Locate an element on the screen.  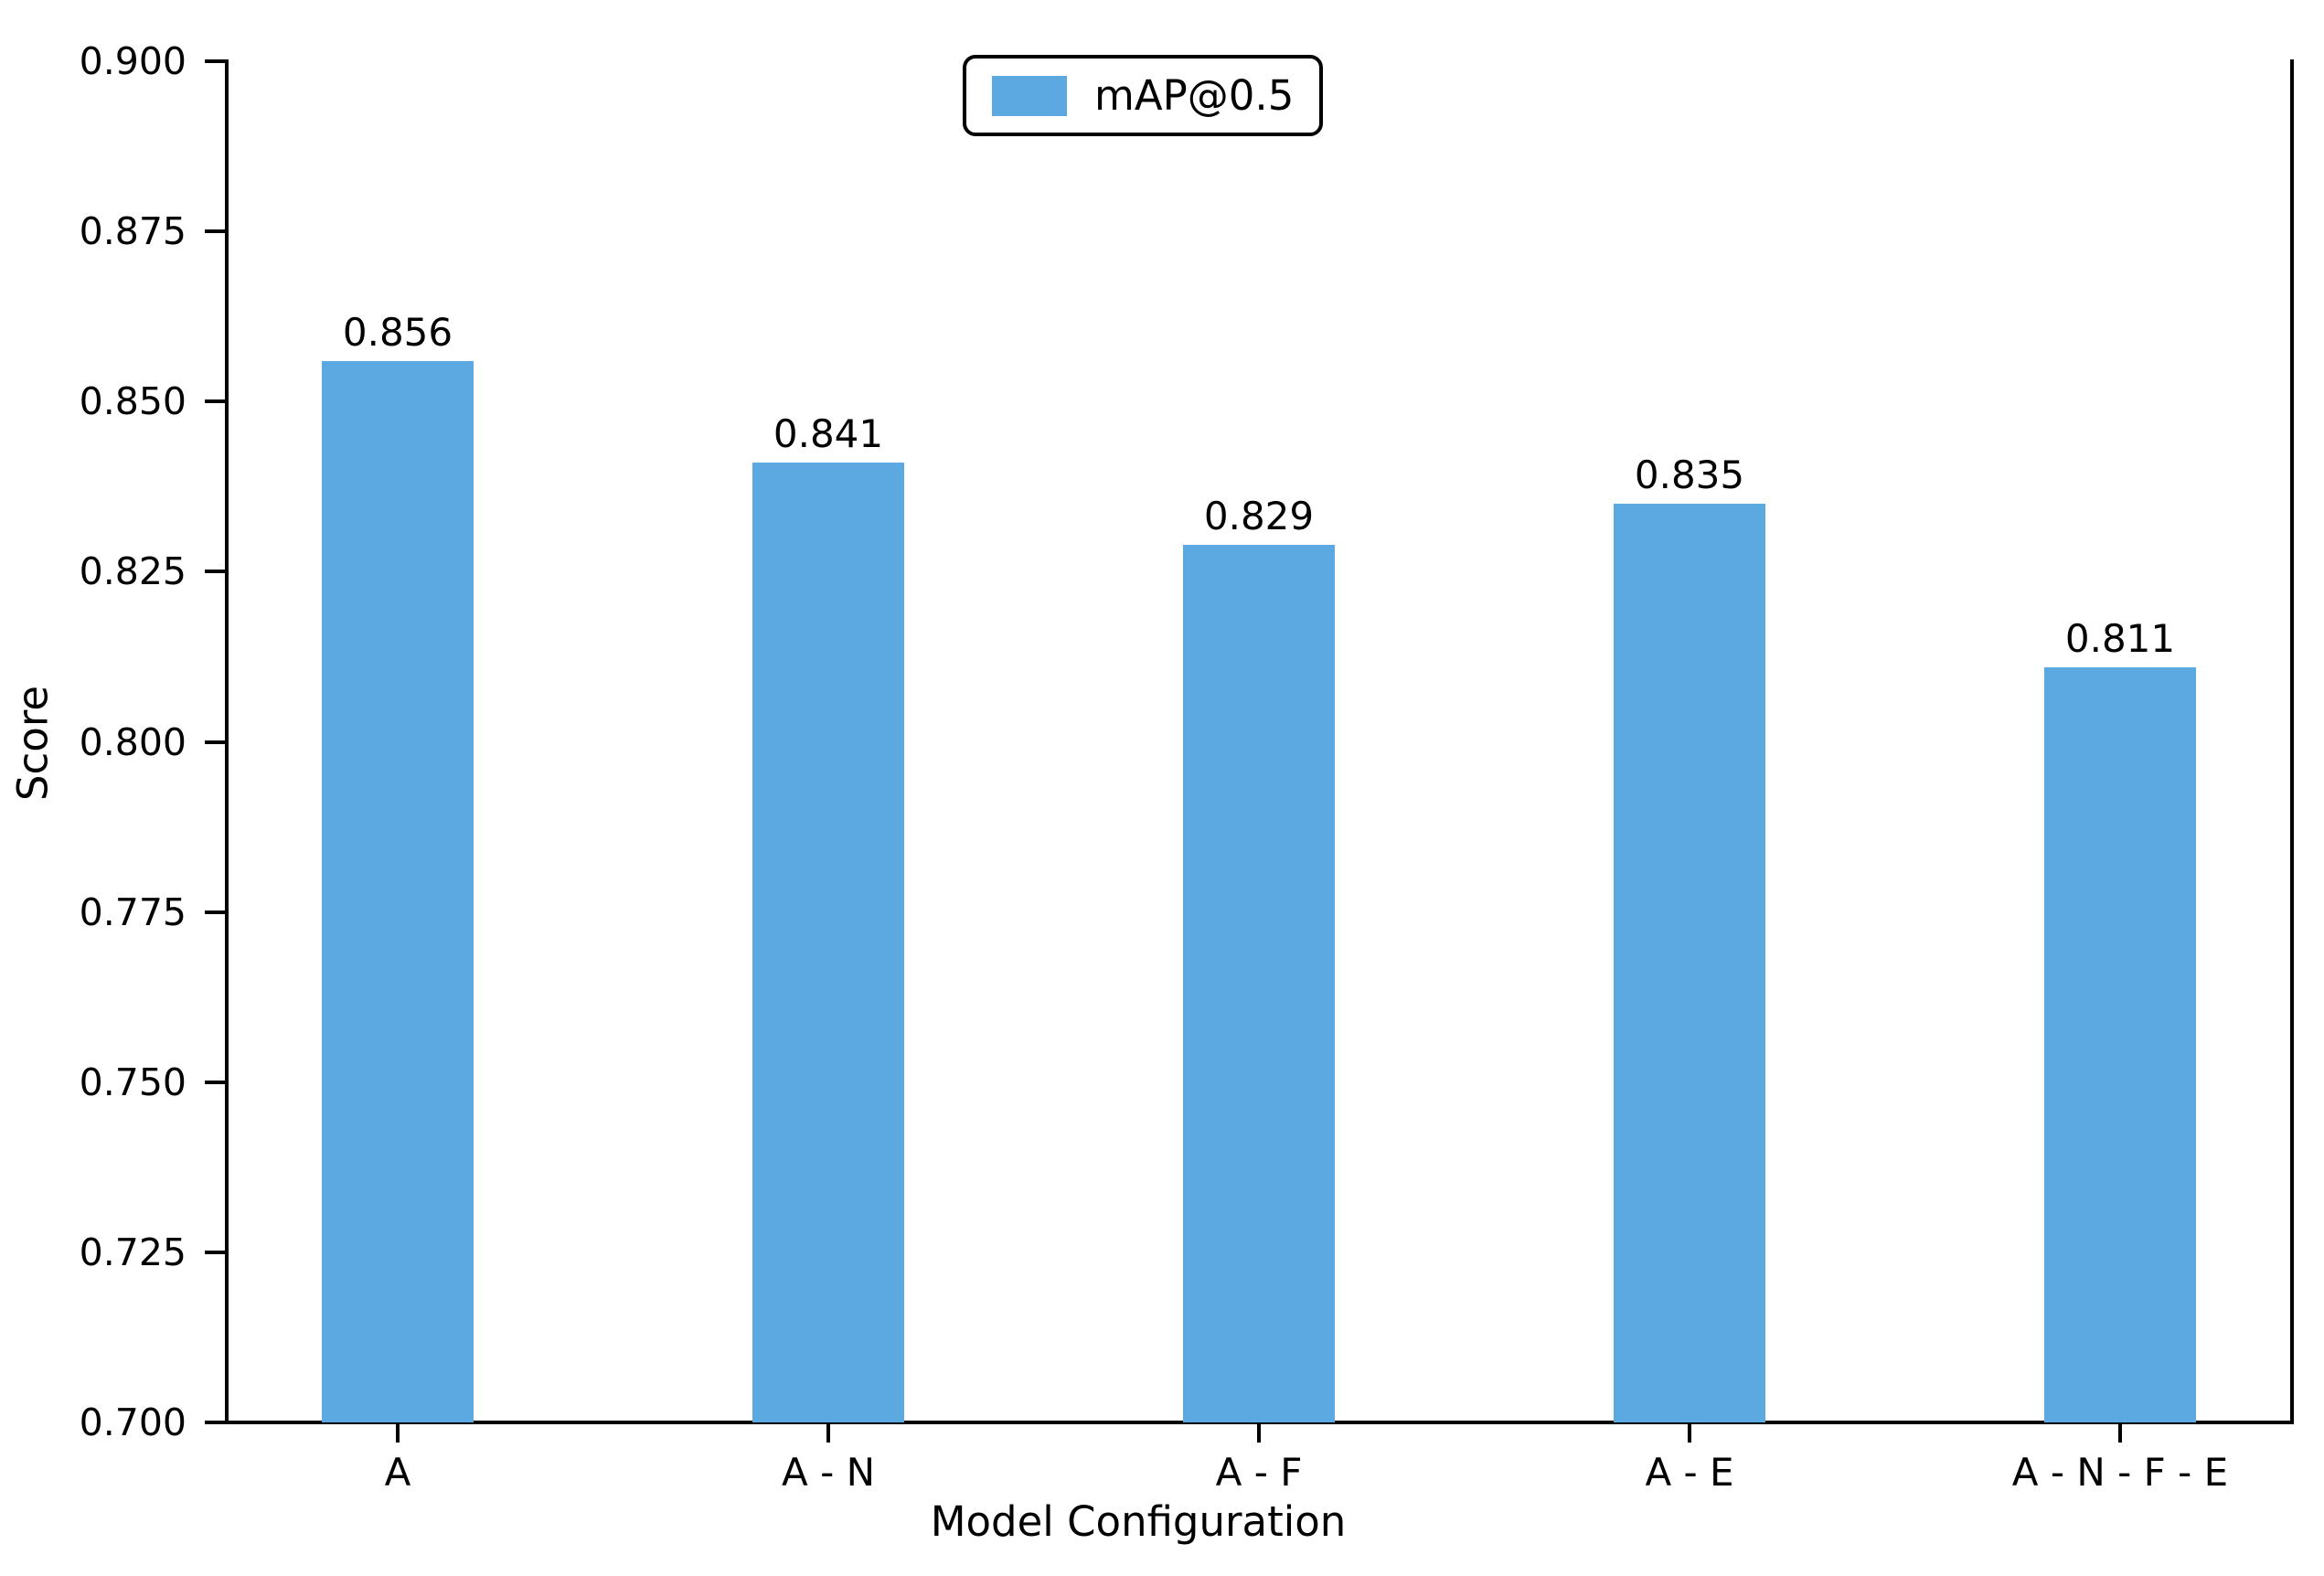
y-axis-left-spine is located at coordinates (227, 741).